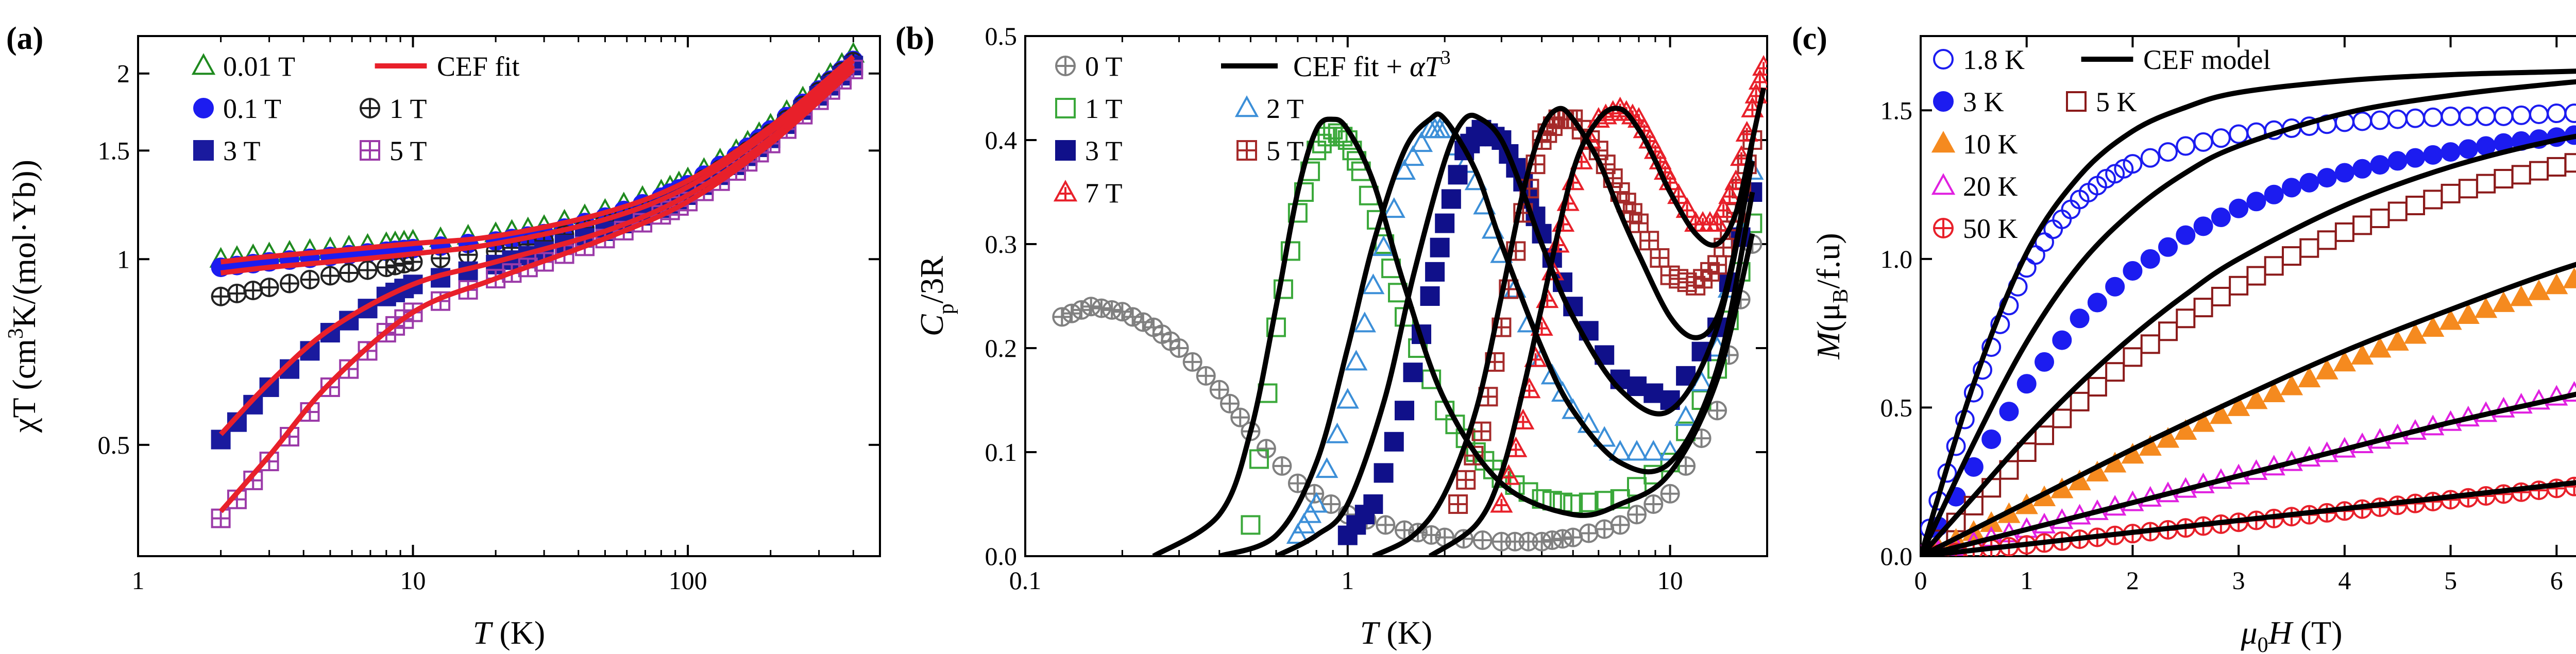  I want to click on panel-a-fit-cef-fit-1-t, so click(538, 167).